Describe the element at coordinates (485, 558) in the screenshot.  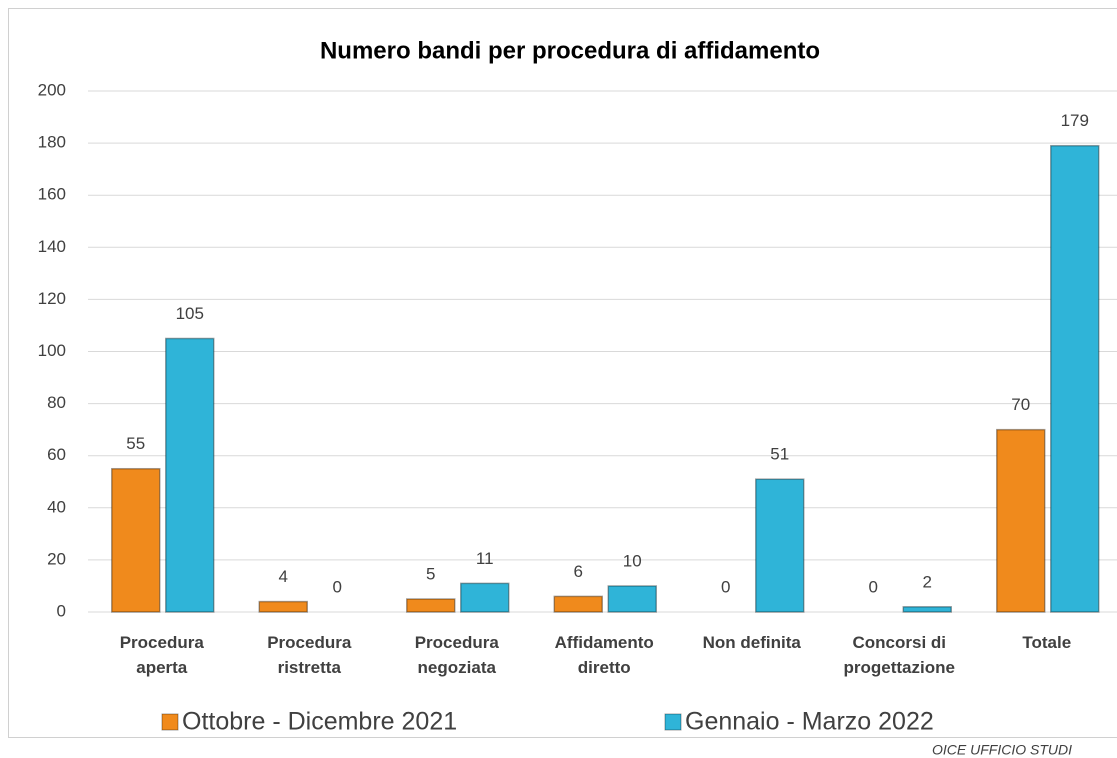
I see `data-label: 11` at that location.